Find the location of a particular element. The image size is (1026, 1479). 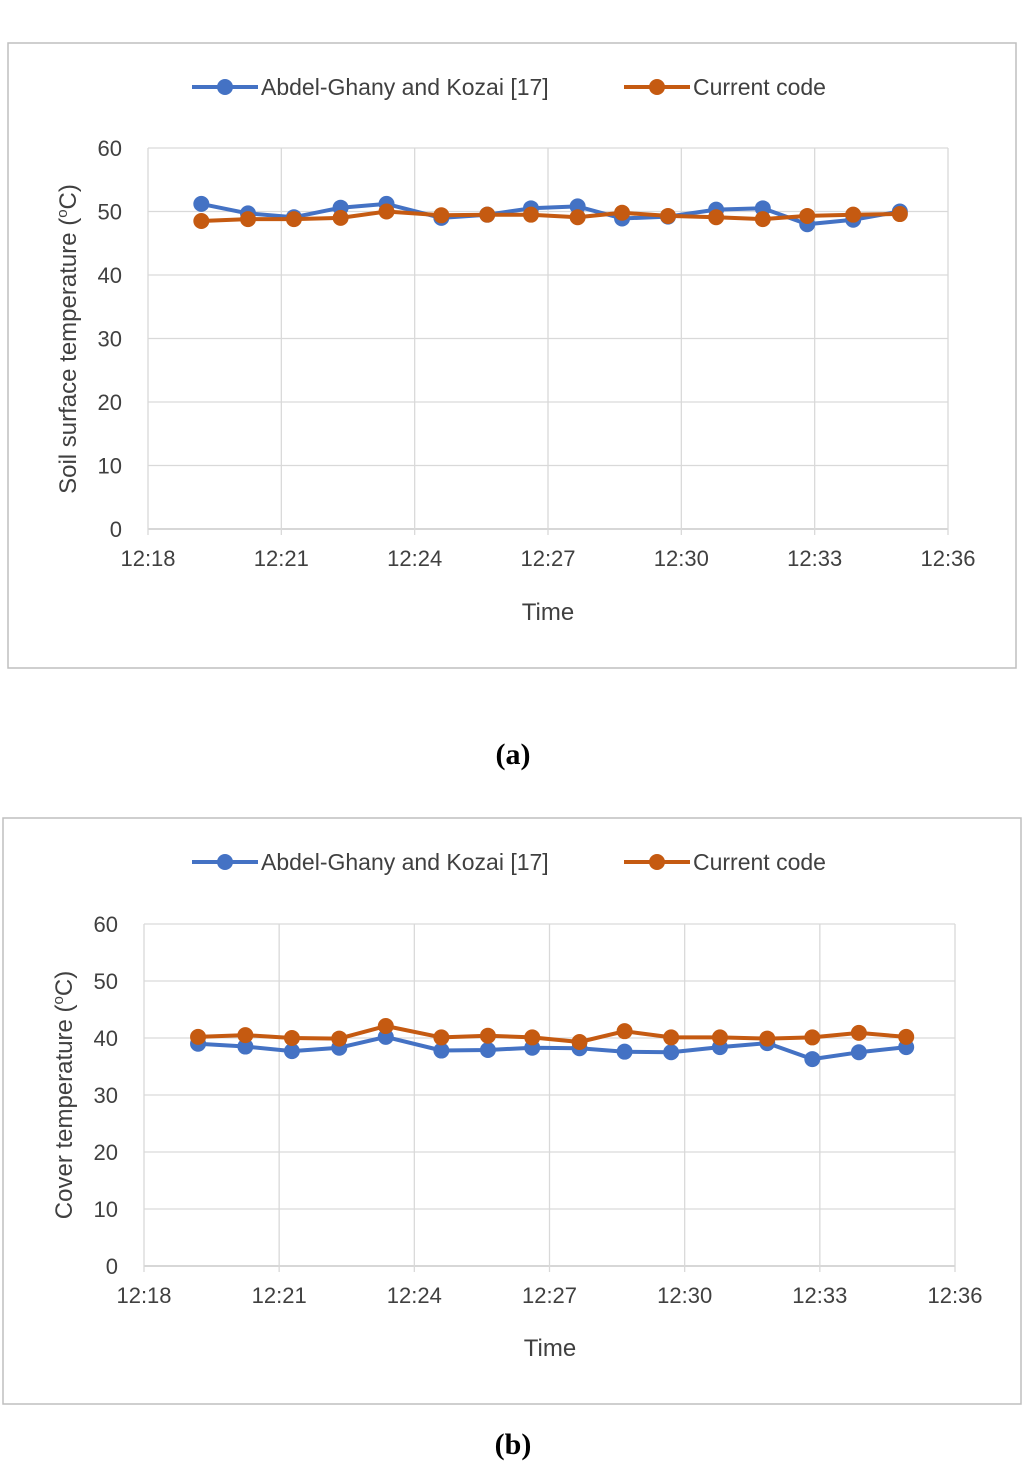

y-axis-label: Soil surface temperature (oC) is located at coordinates (68, 339).